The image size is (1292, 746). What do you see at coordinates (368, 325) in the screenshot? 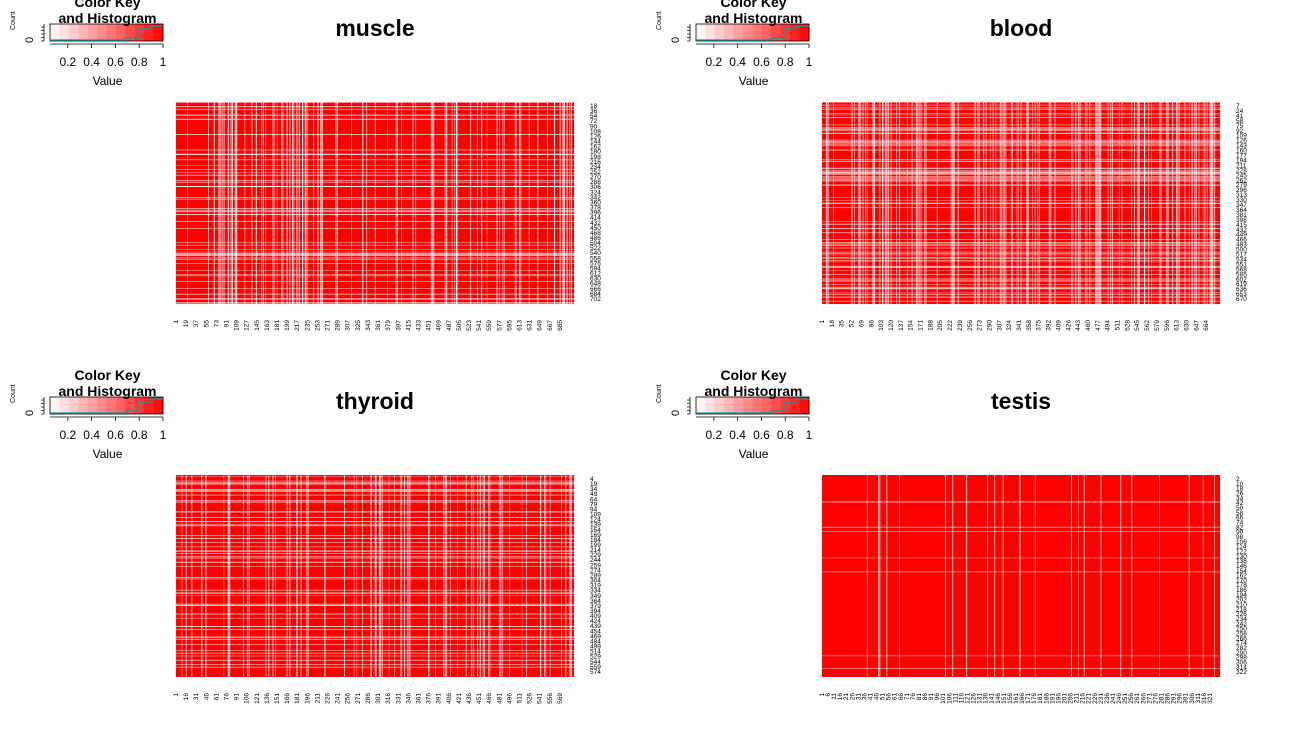
I see `column-label: 343` at bounding box center [368, 325].